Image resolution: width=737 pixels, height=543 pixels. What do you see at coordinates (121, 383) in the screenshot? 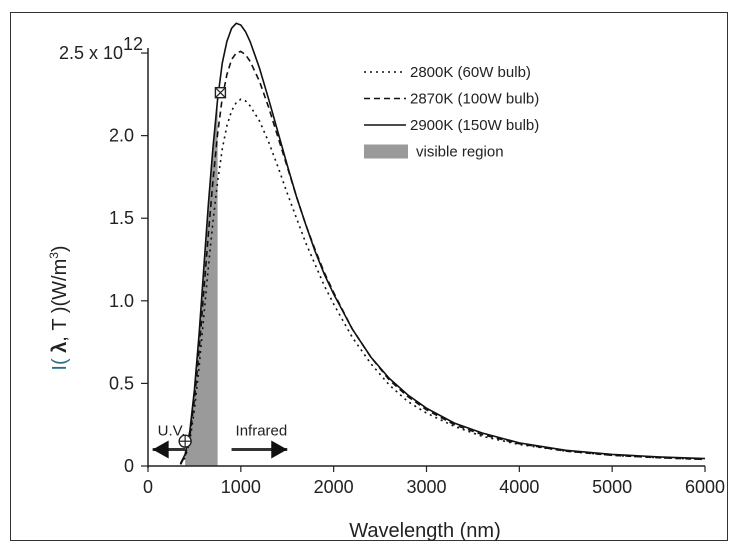
I see `y-tick-label: 0.5` at bounding box center [121, 383].